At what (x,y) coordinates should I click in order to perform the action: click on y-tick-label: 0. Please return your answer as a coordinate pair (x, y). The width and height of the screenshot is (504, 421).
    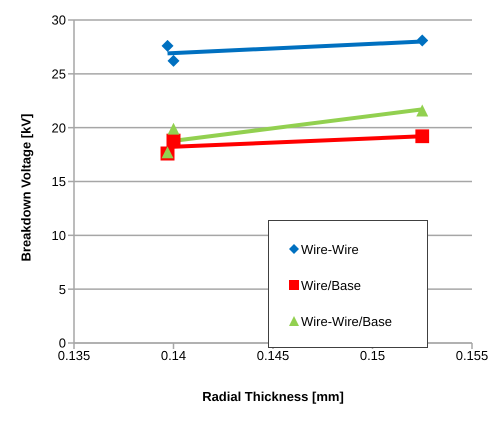
    Looking at the image, I should click on (62, 343).